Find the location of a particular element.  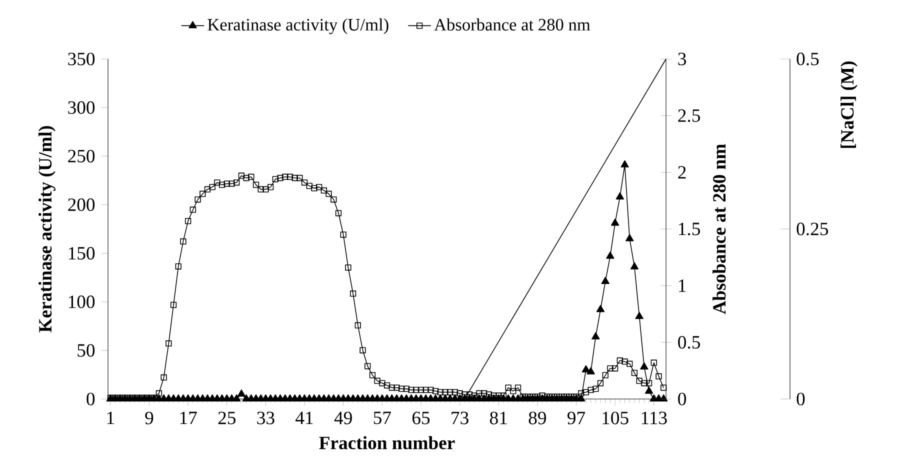

x-tick-label: 105 is located at coordinates (615, 418).